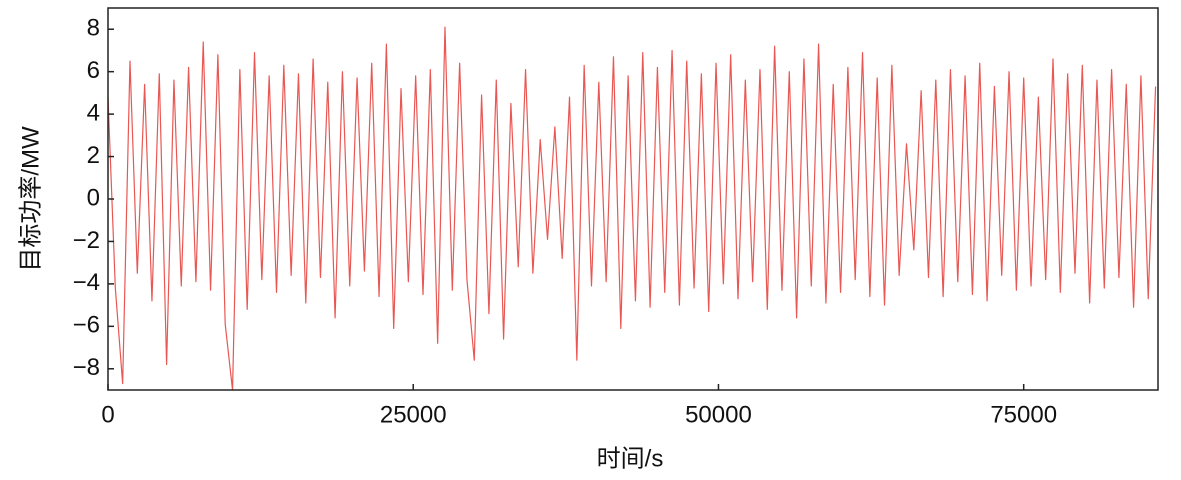  What do you see at coordinates (630, 458) in the screenshot?
I see `x-axis-label: 时间/s` at bounding box center [630, 458].